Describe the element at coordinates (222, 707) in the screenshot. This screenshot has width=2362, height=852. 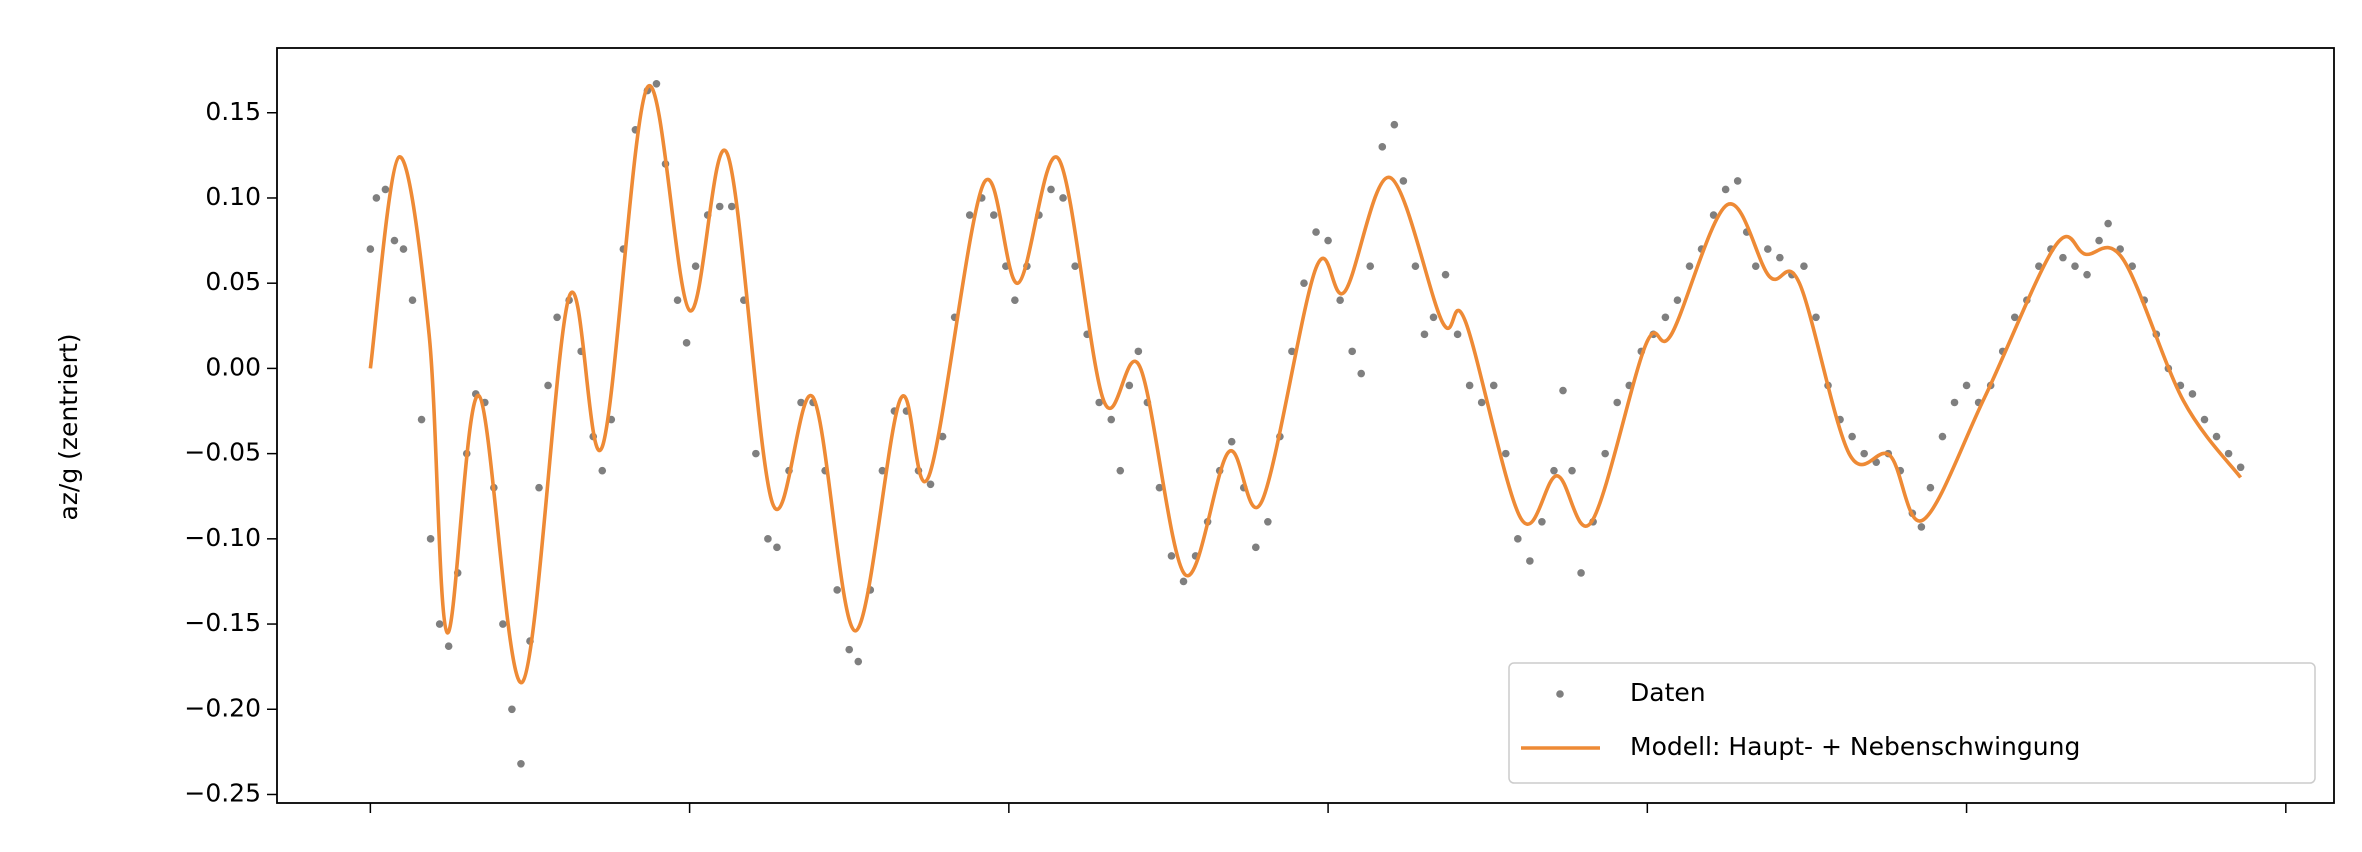
I see `y-tick-label: −0.20` at that location.